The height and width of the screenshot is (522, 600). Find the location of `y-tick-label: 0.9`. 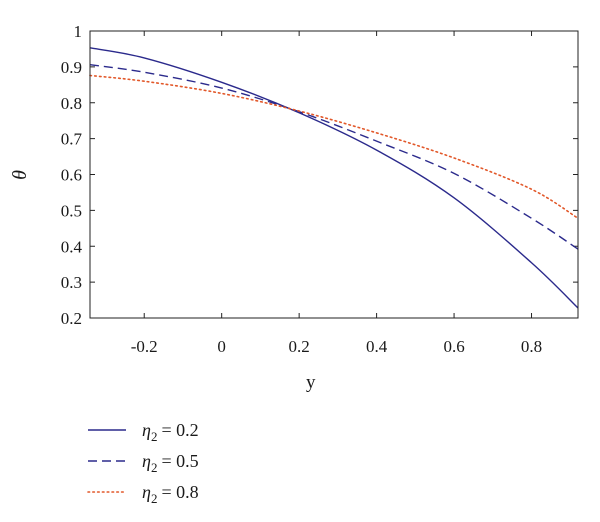

y-tick-label: 0.9 is located at coordinates (71, 67).